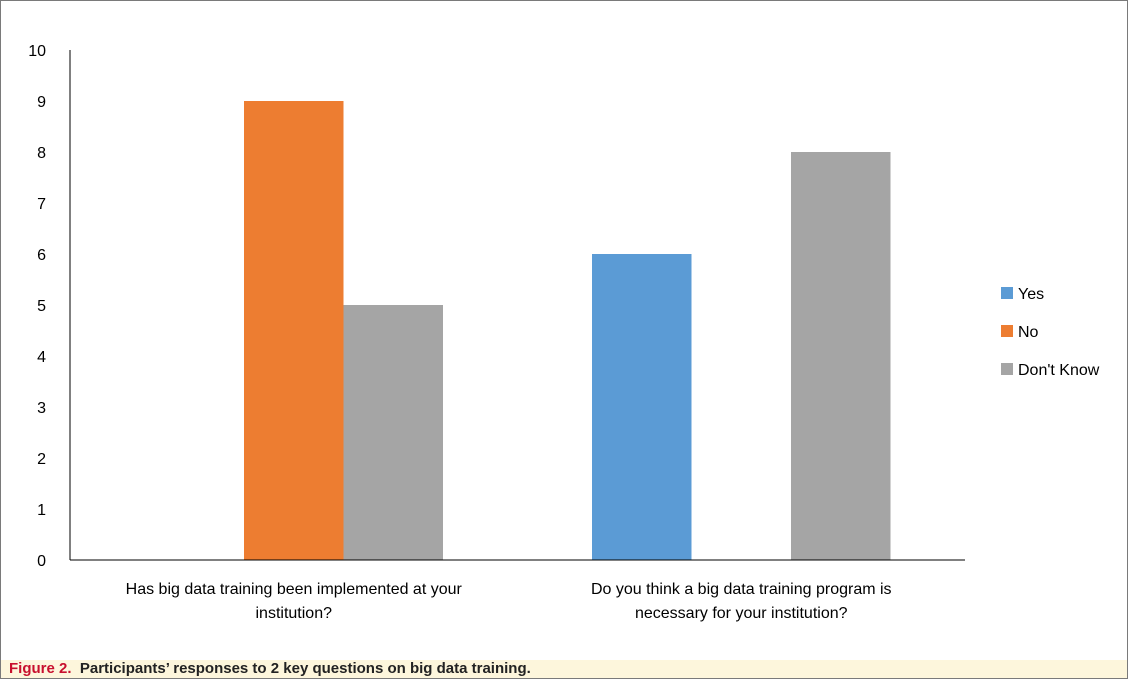 The image size is (1128, 679). I want to click on legend-swatch-no, so click(1007, 331).